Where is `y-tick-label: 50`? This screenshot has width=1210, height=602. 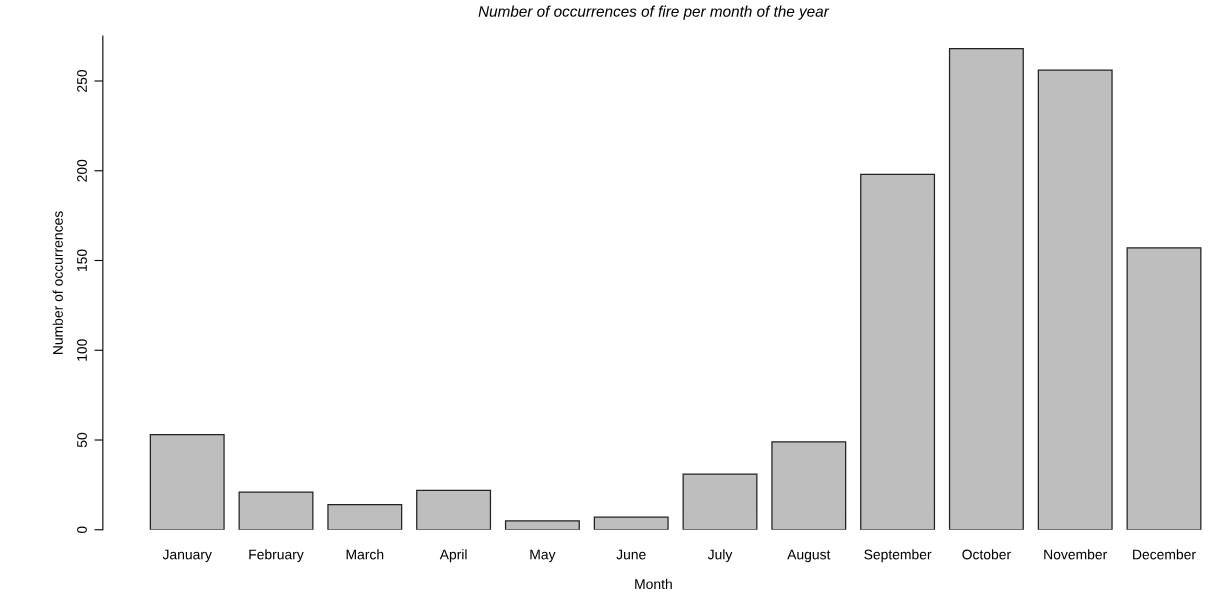 y-tick-label: 50 is located at coordinates (82, 440).